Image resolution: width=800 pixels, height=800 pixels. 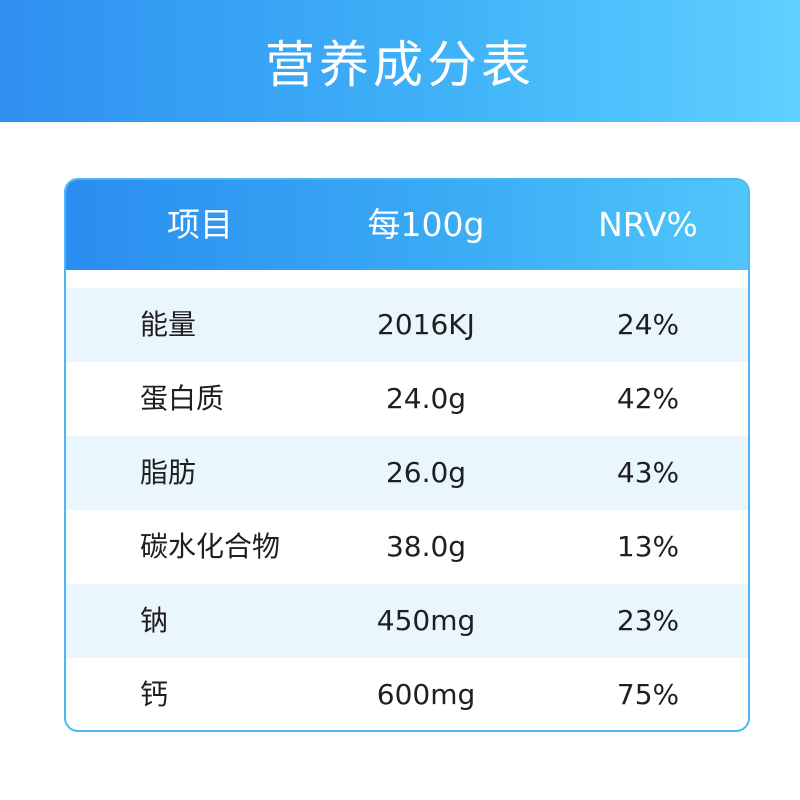 I want to click on nutrient-nrv: 13%, so click(x=648, y=546).